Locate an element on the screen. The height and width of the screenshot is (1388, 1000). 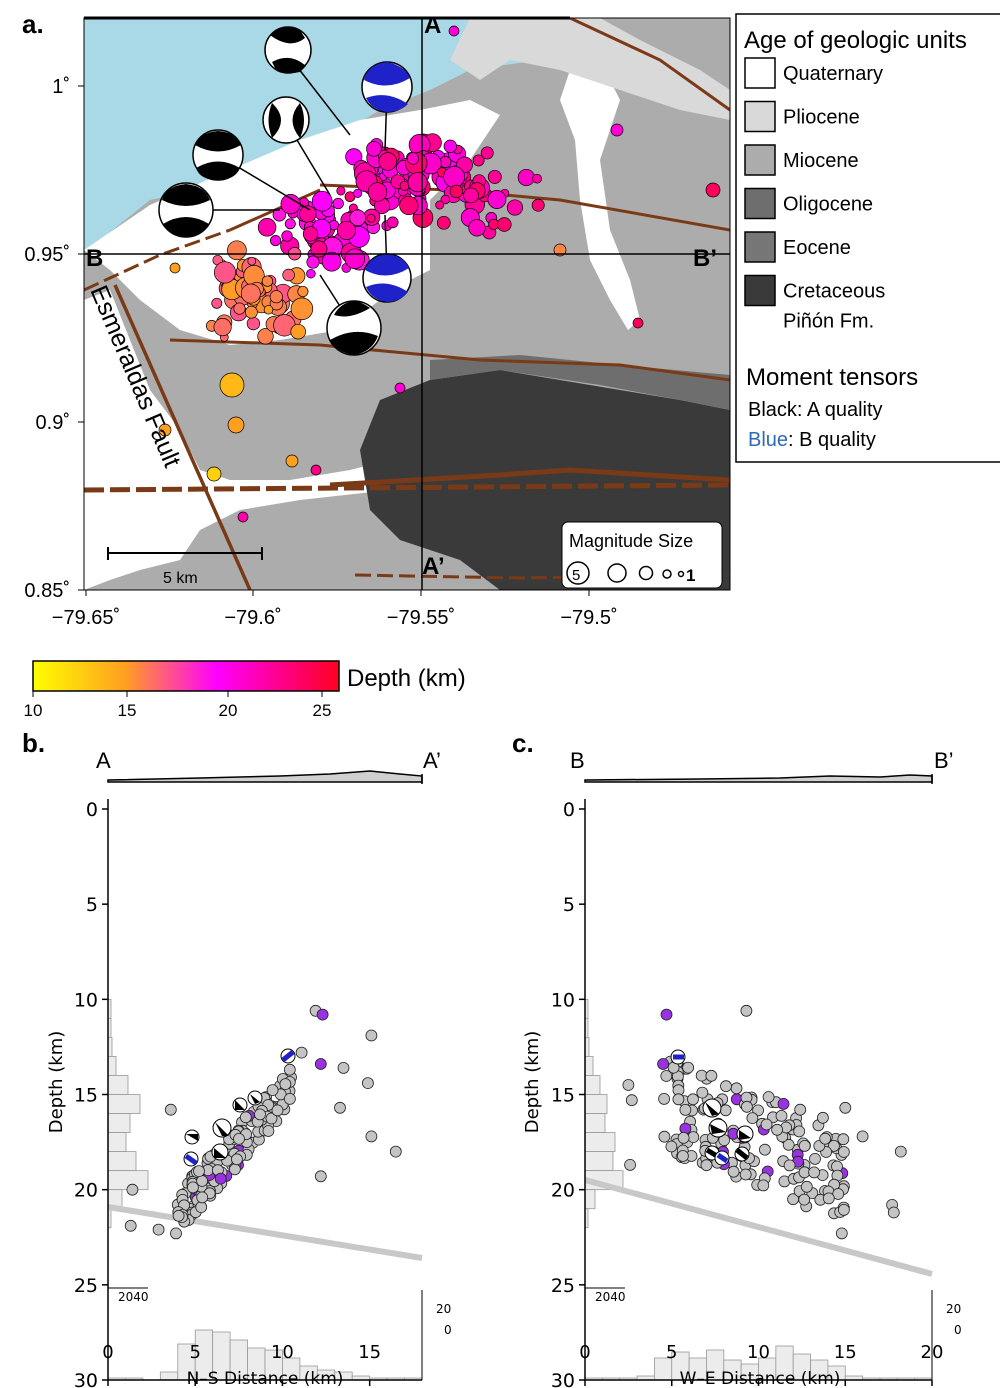
distance-tick-label: 15 is located at coordinates (369, 1352).